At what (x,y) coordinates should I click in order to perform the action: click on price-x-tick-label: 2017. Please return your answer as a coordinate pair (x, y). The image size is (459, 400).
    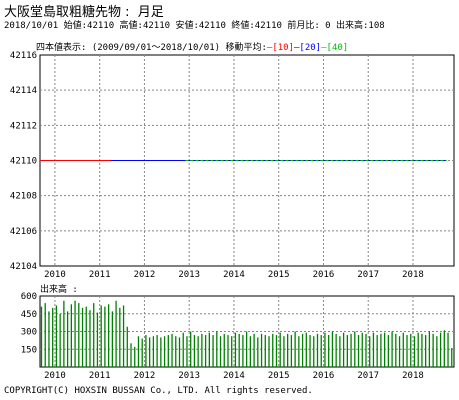
    Looking at the image, I should click on (368, 275).